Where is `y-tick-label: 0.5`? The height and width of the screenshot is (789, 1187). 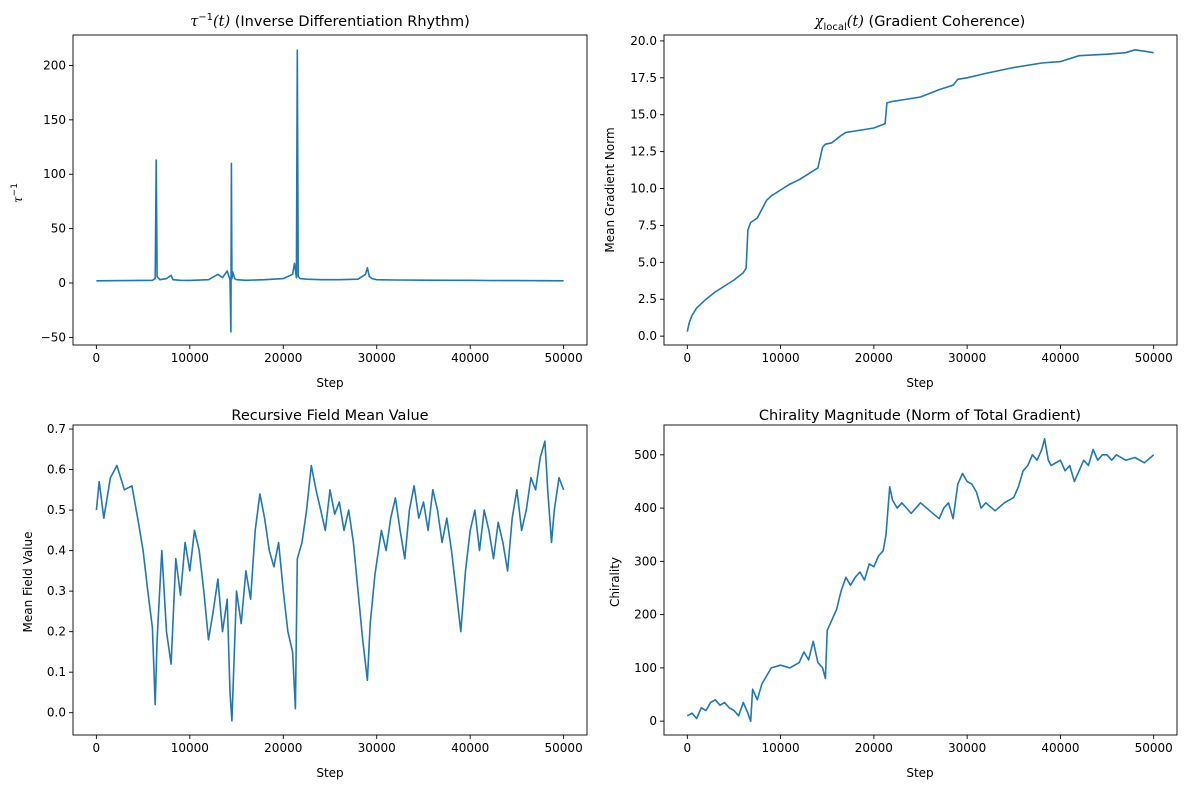 y-tick-label: 0.5 is located at coordinates (56, 510).